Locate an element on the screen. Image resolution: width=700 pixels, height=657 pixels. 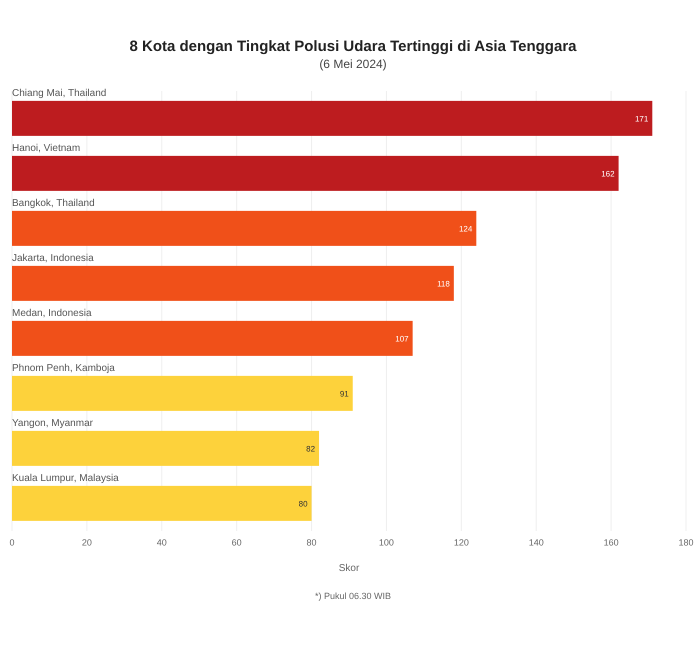
data-label: 162 is located at coordinates (608, 173).